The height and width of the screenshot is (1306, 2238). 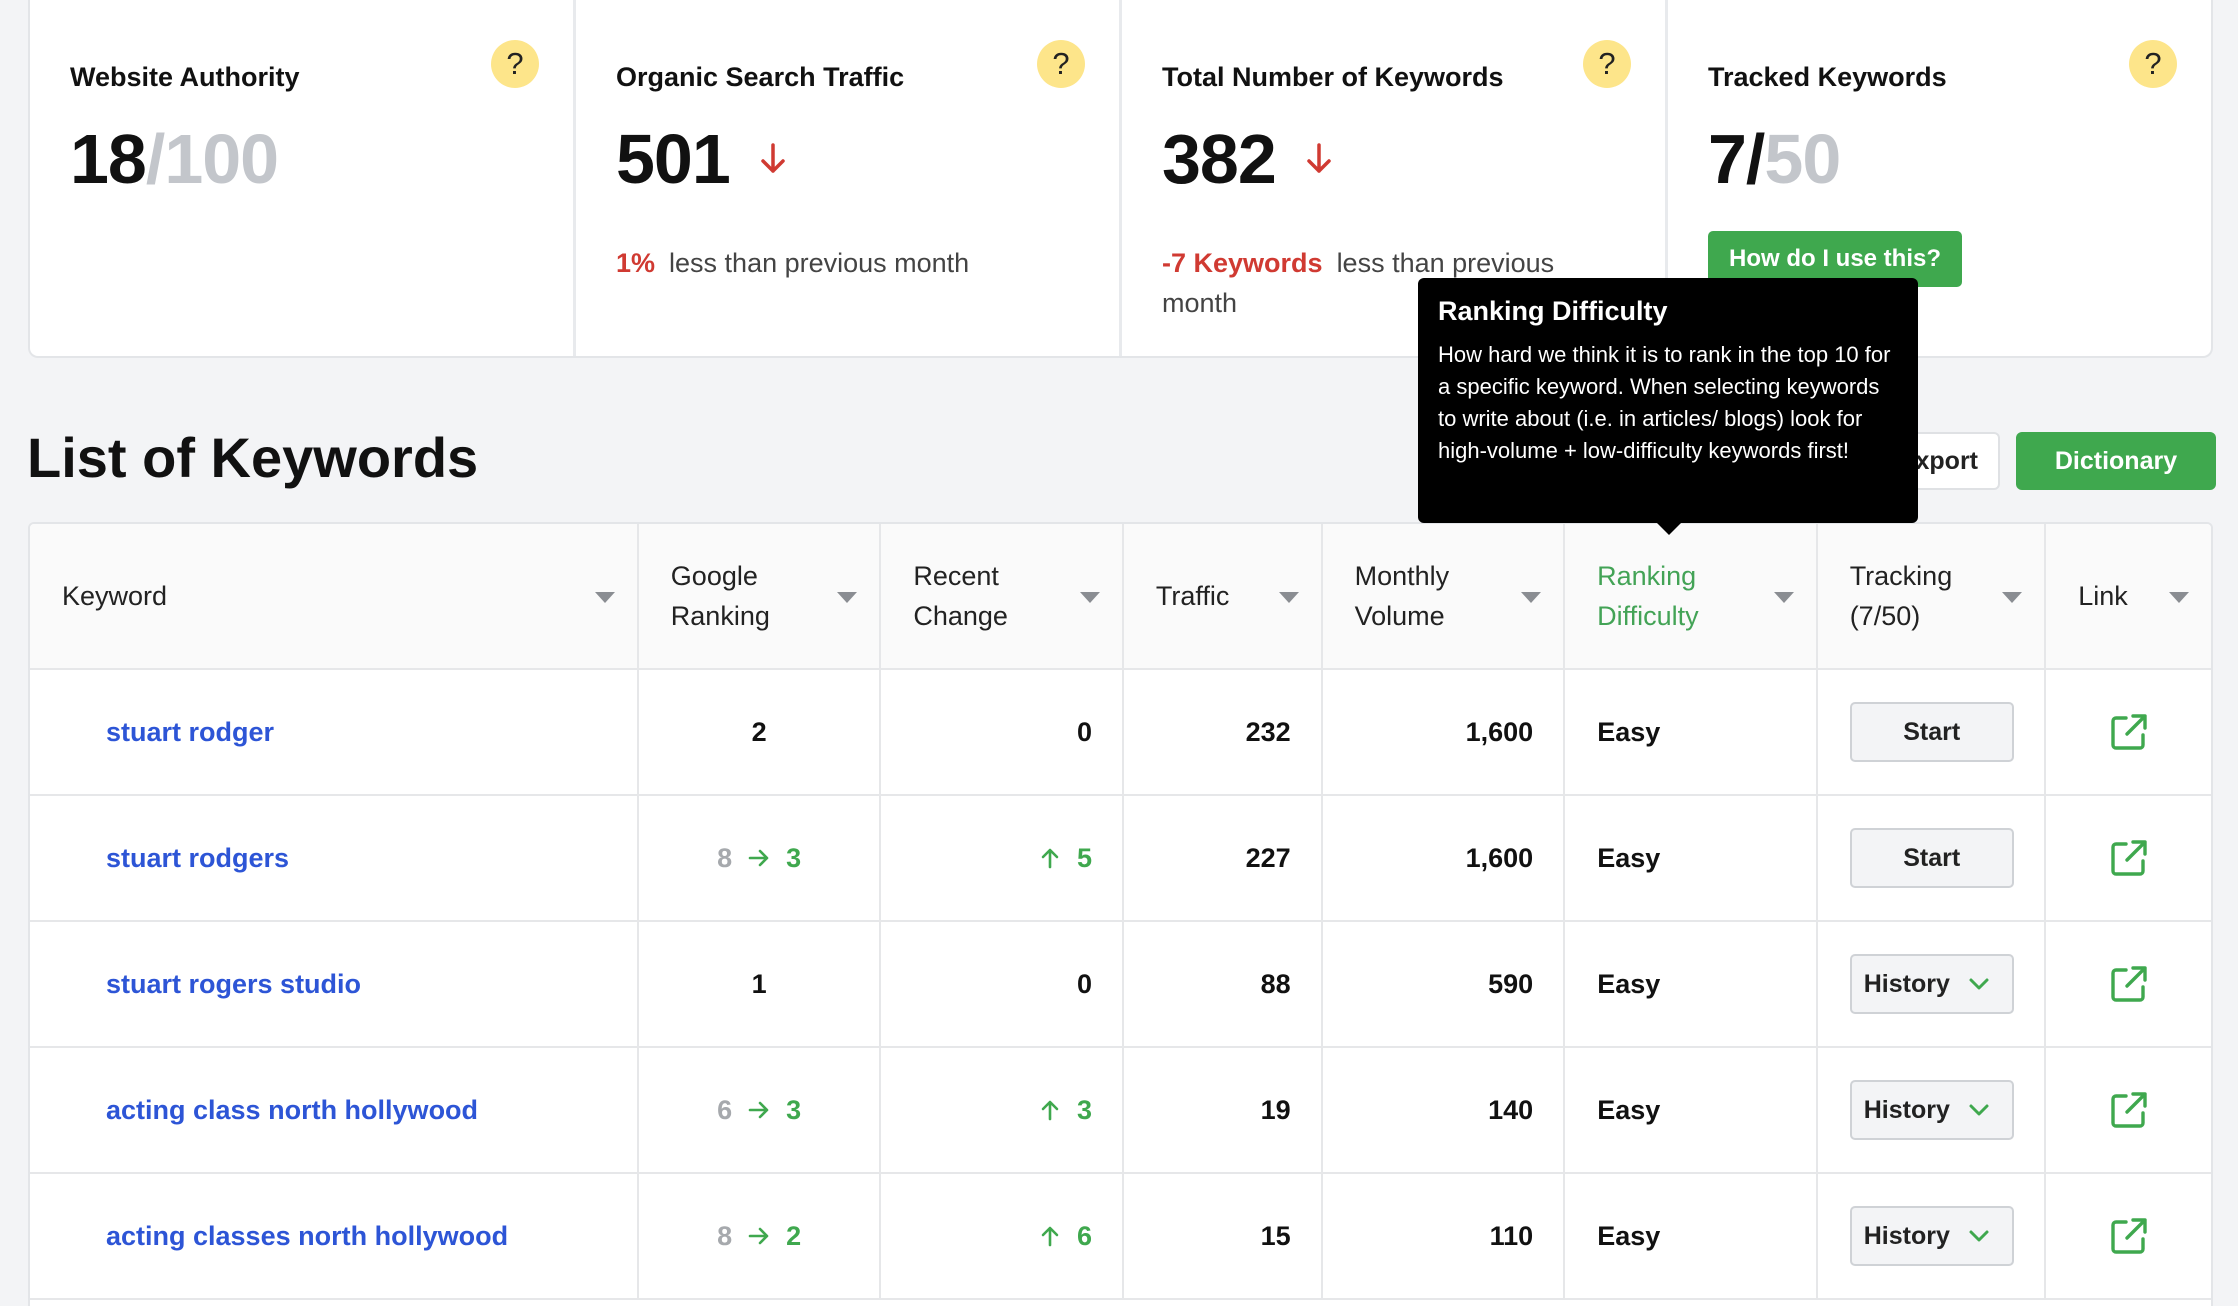 What do you see at coordinates (760, 984) in the screenshot?
I see `google-ranking-cell: 1` at bounding box center [760, 984].